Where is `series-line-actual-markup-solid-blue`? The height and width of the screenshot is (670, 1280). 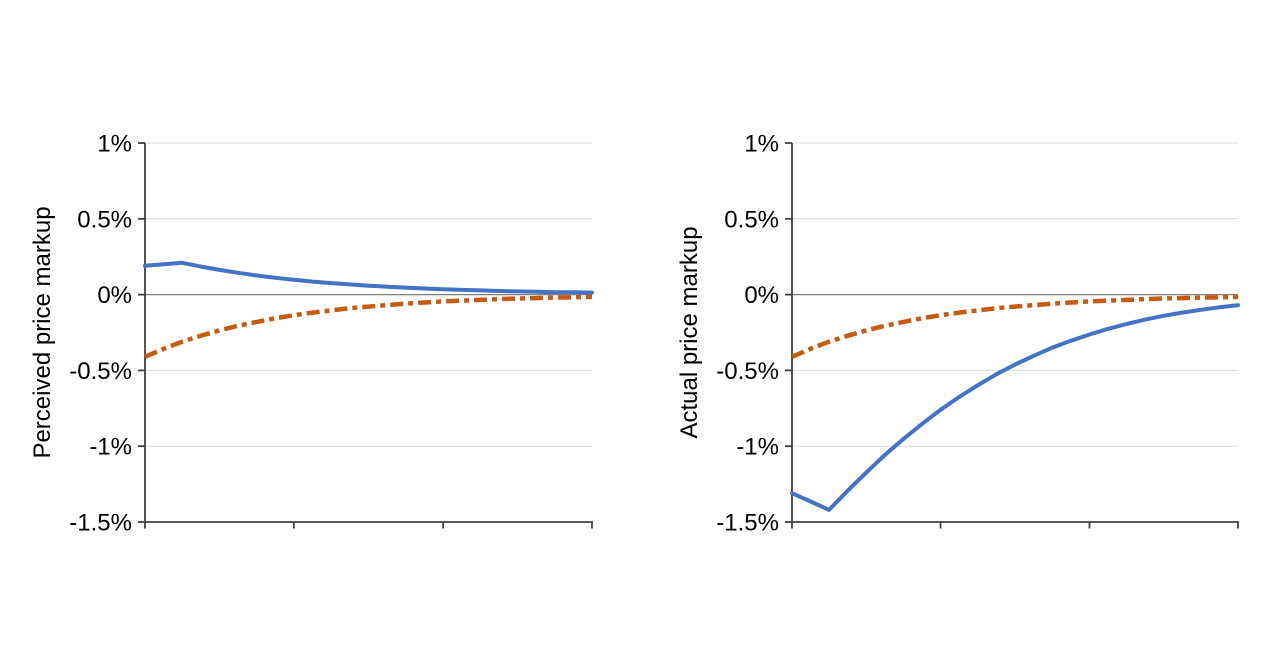
series-line-actual-markup-solid-blue is located at coordinates (1015, 407).